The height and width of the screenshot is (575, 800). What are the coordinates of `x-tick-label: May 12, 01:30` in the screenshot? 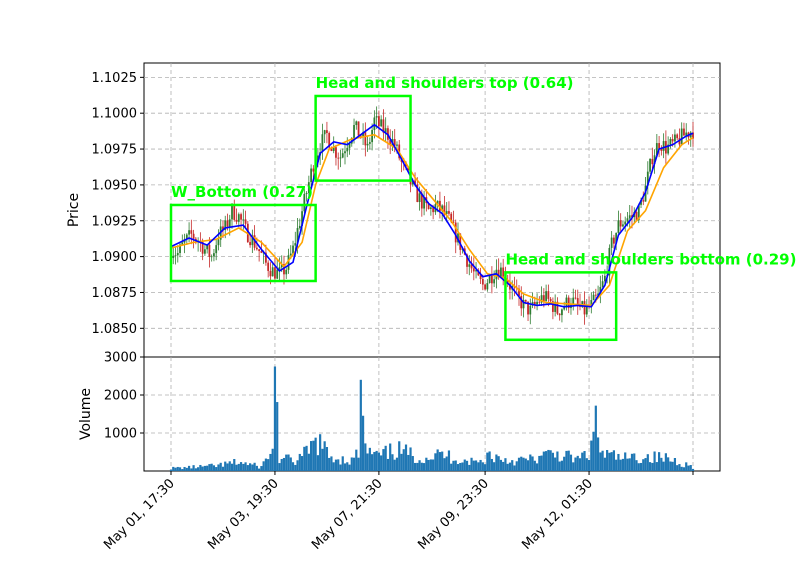 It's located at (557, 514).